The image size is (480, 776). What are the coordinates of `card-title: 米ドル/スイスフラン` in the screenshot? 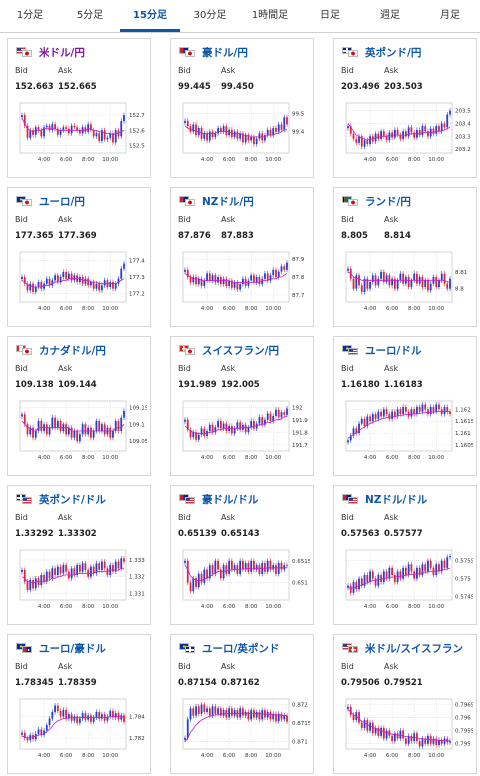 It's located at (402, 648).